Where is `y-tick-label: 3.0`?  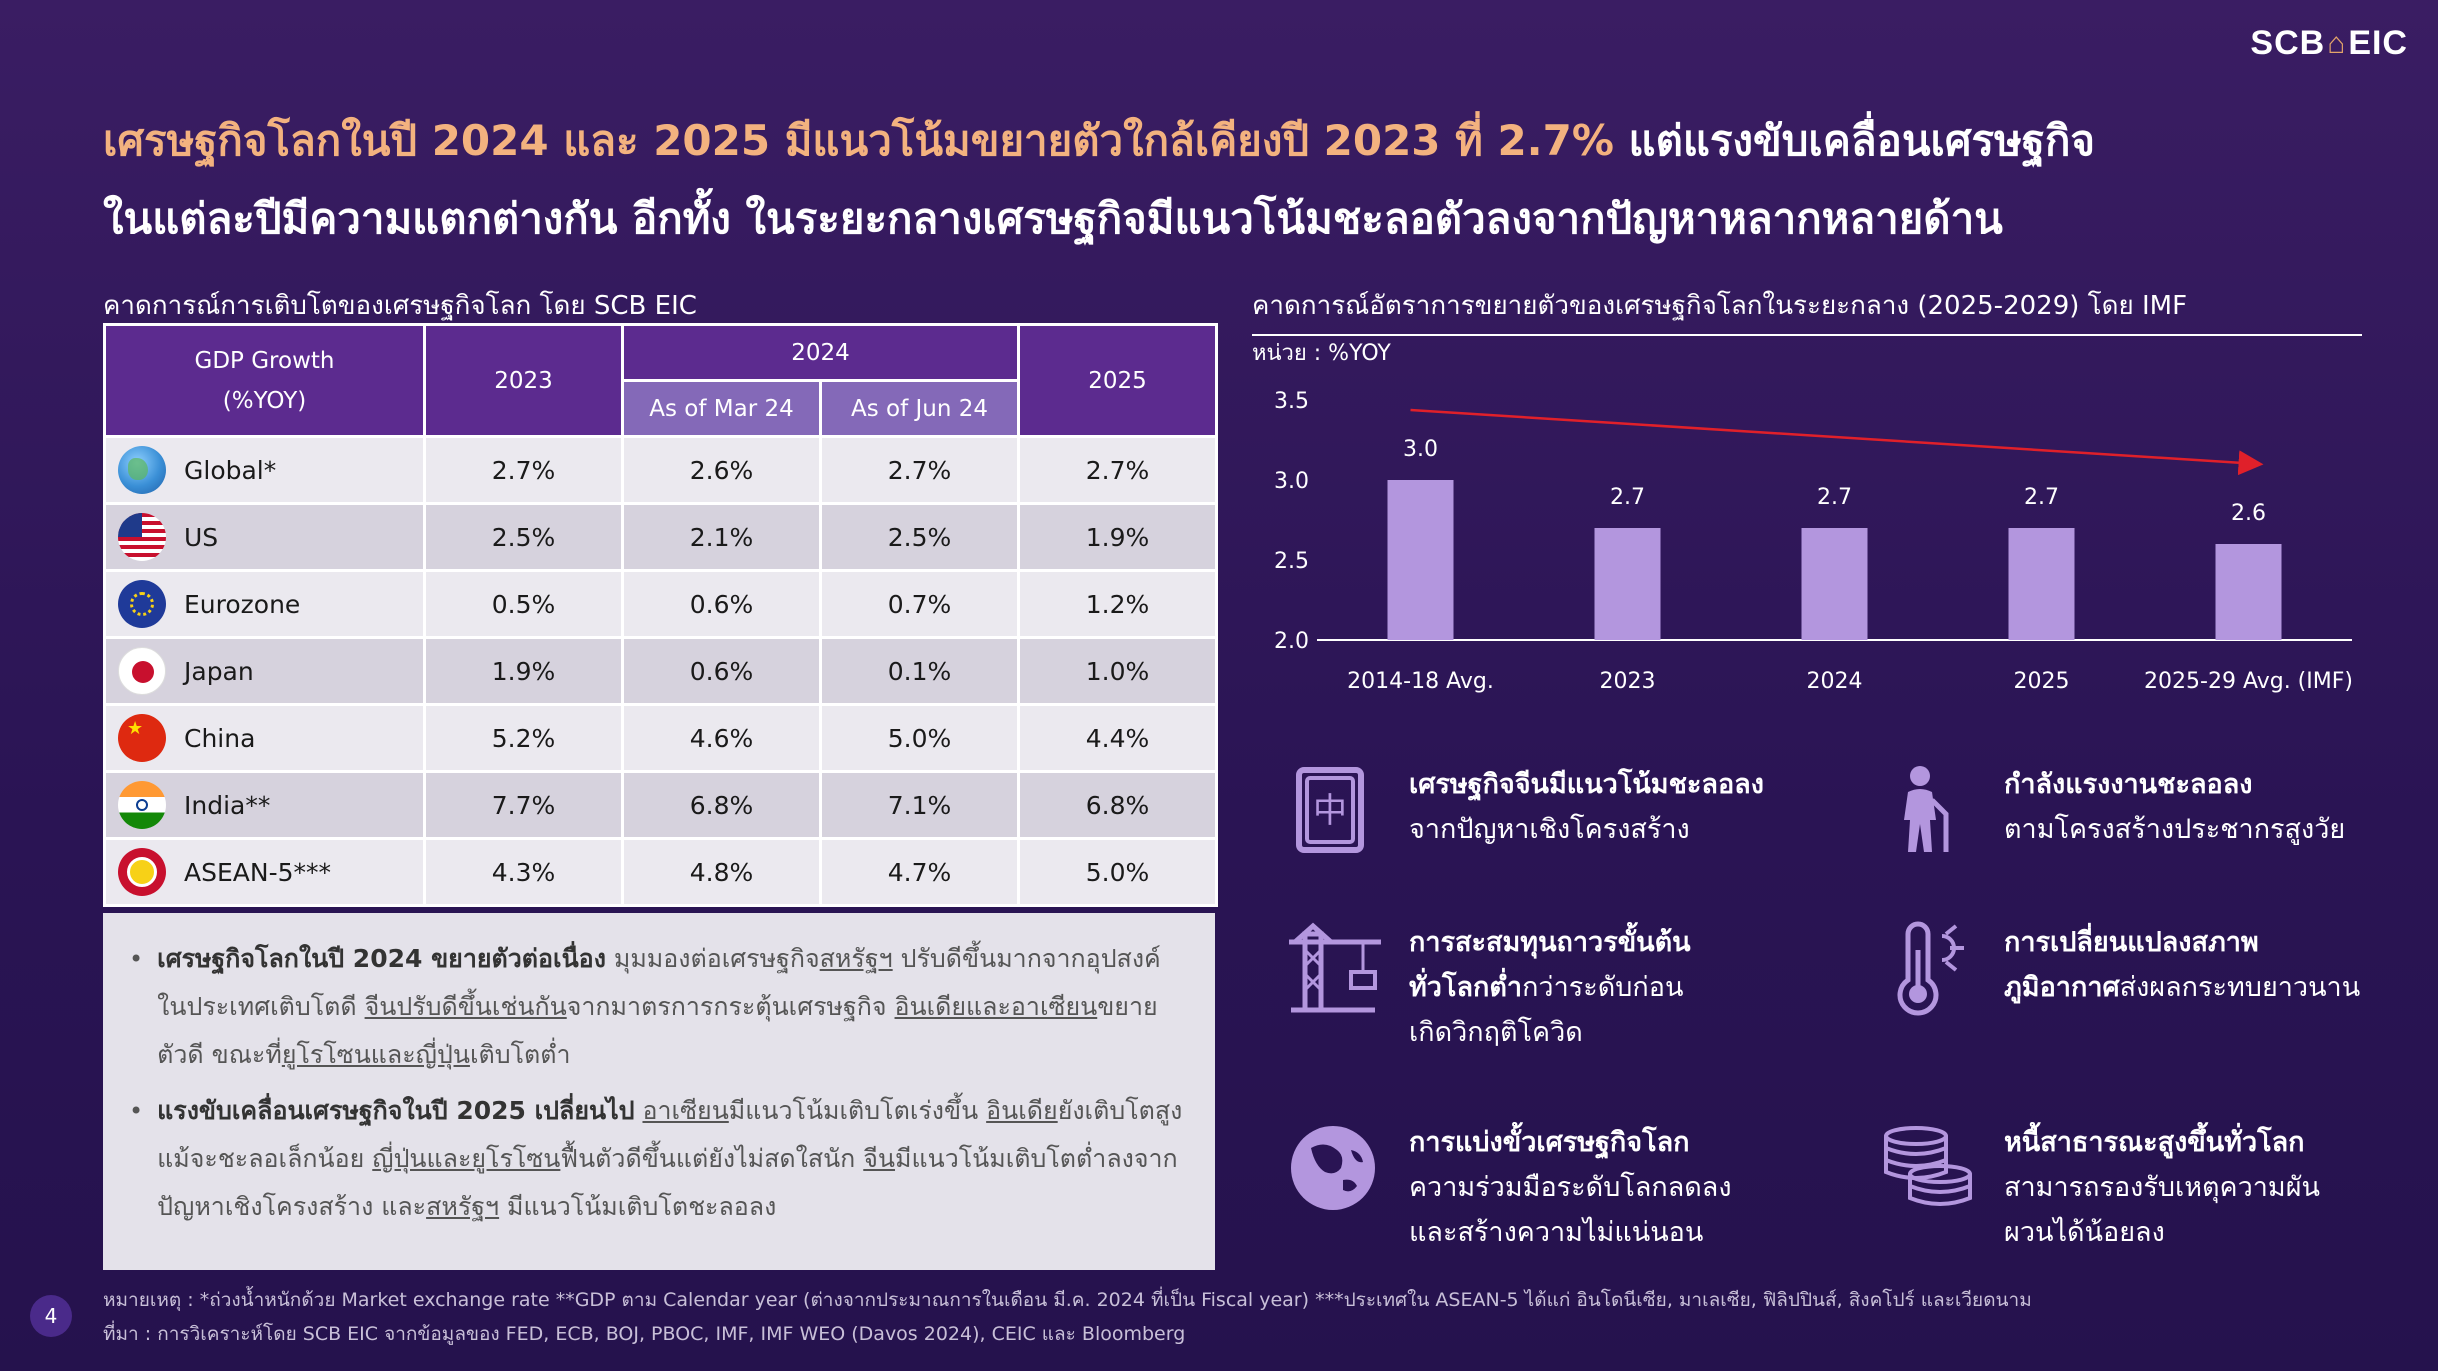 y-tick-label: 3.0 is located at coordinates (1291, 481).